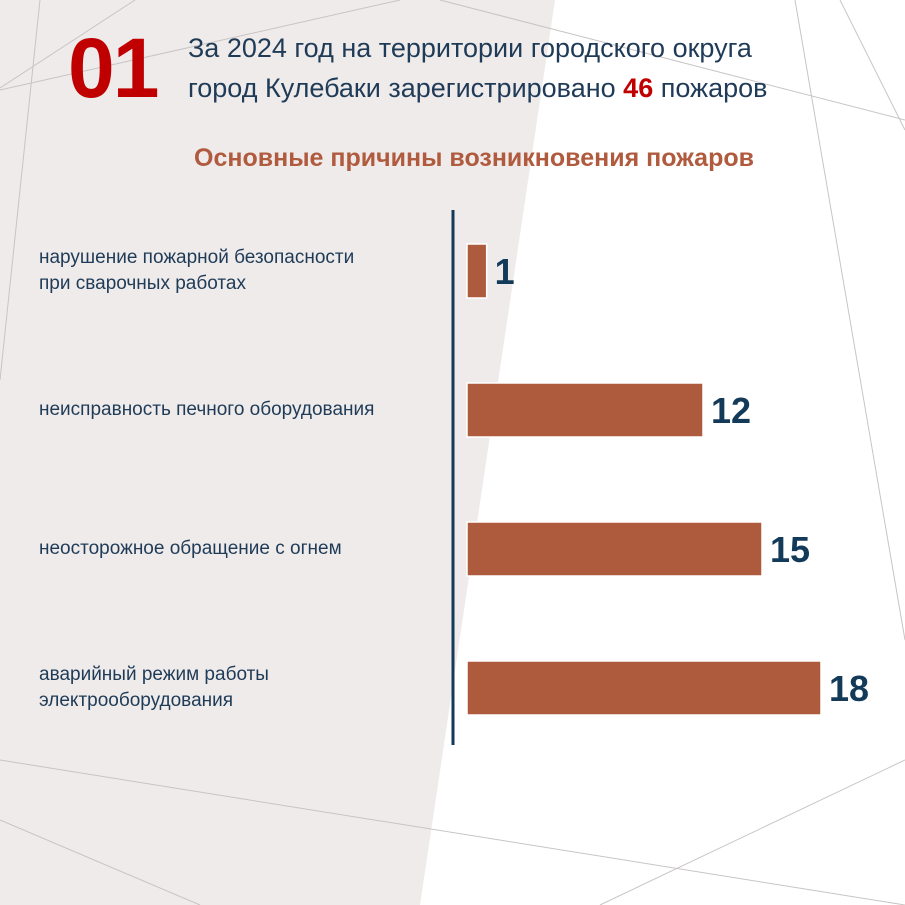 The image size is (905, 905). Describe the element at coordinates (505, 271) in the screenshot. I see `data-label: 1` at that location.